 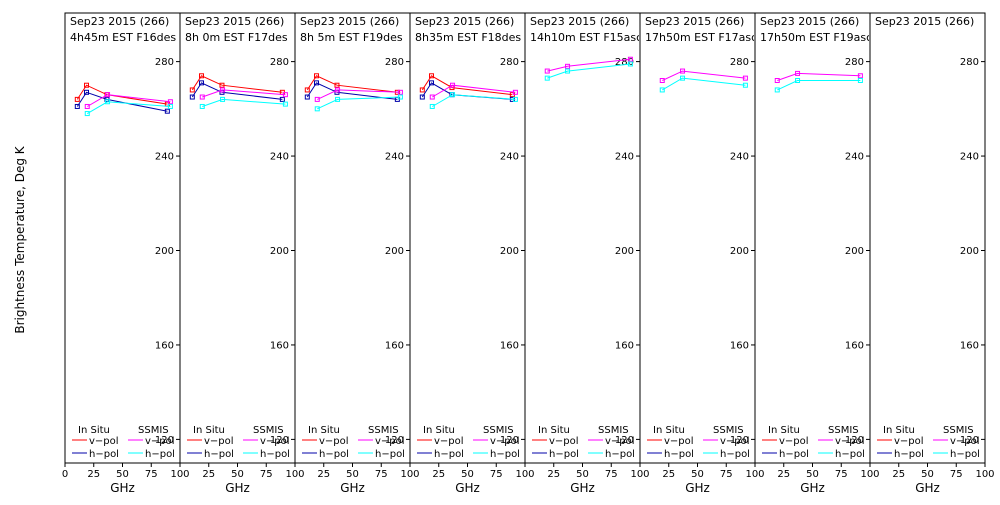 What do you see at coordinates (236, 37) in the screenshot?
I see `panel-title-time: 8h 0m EST F17des` at bounding box center [236, 37].